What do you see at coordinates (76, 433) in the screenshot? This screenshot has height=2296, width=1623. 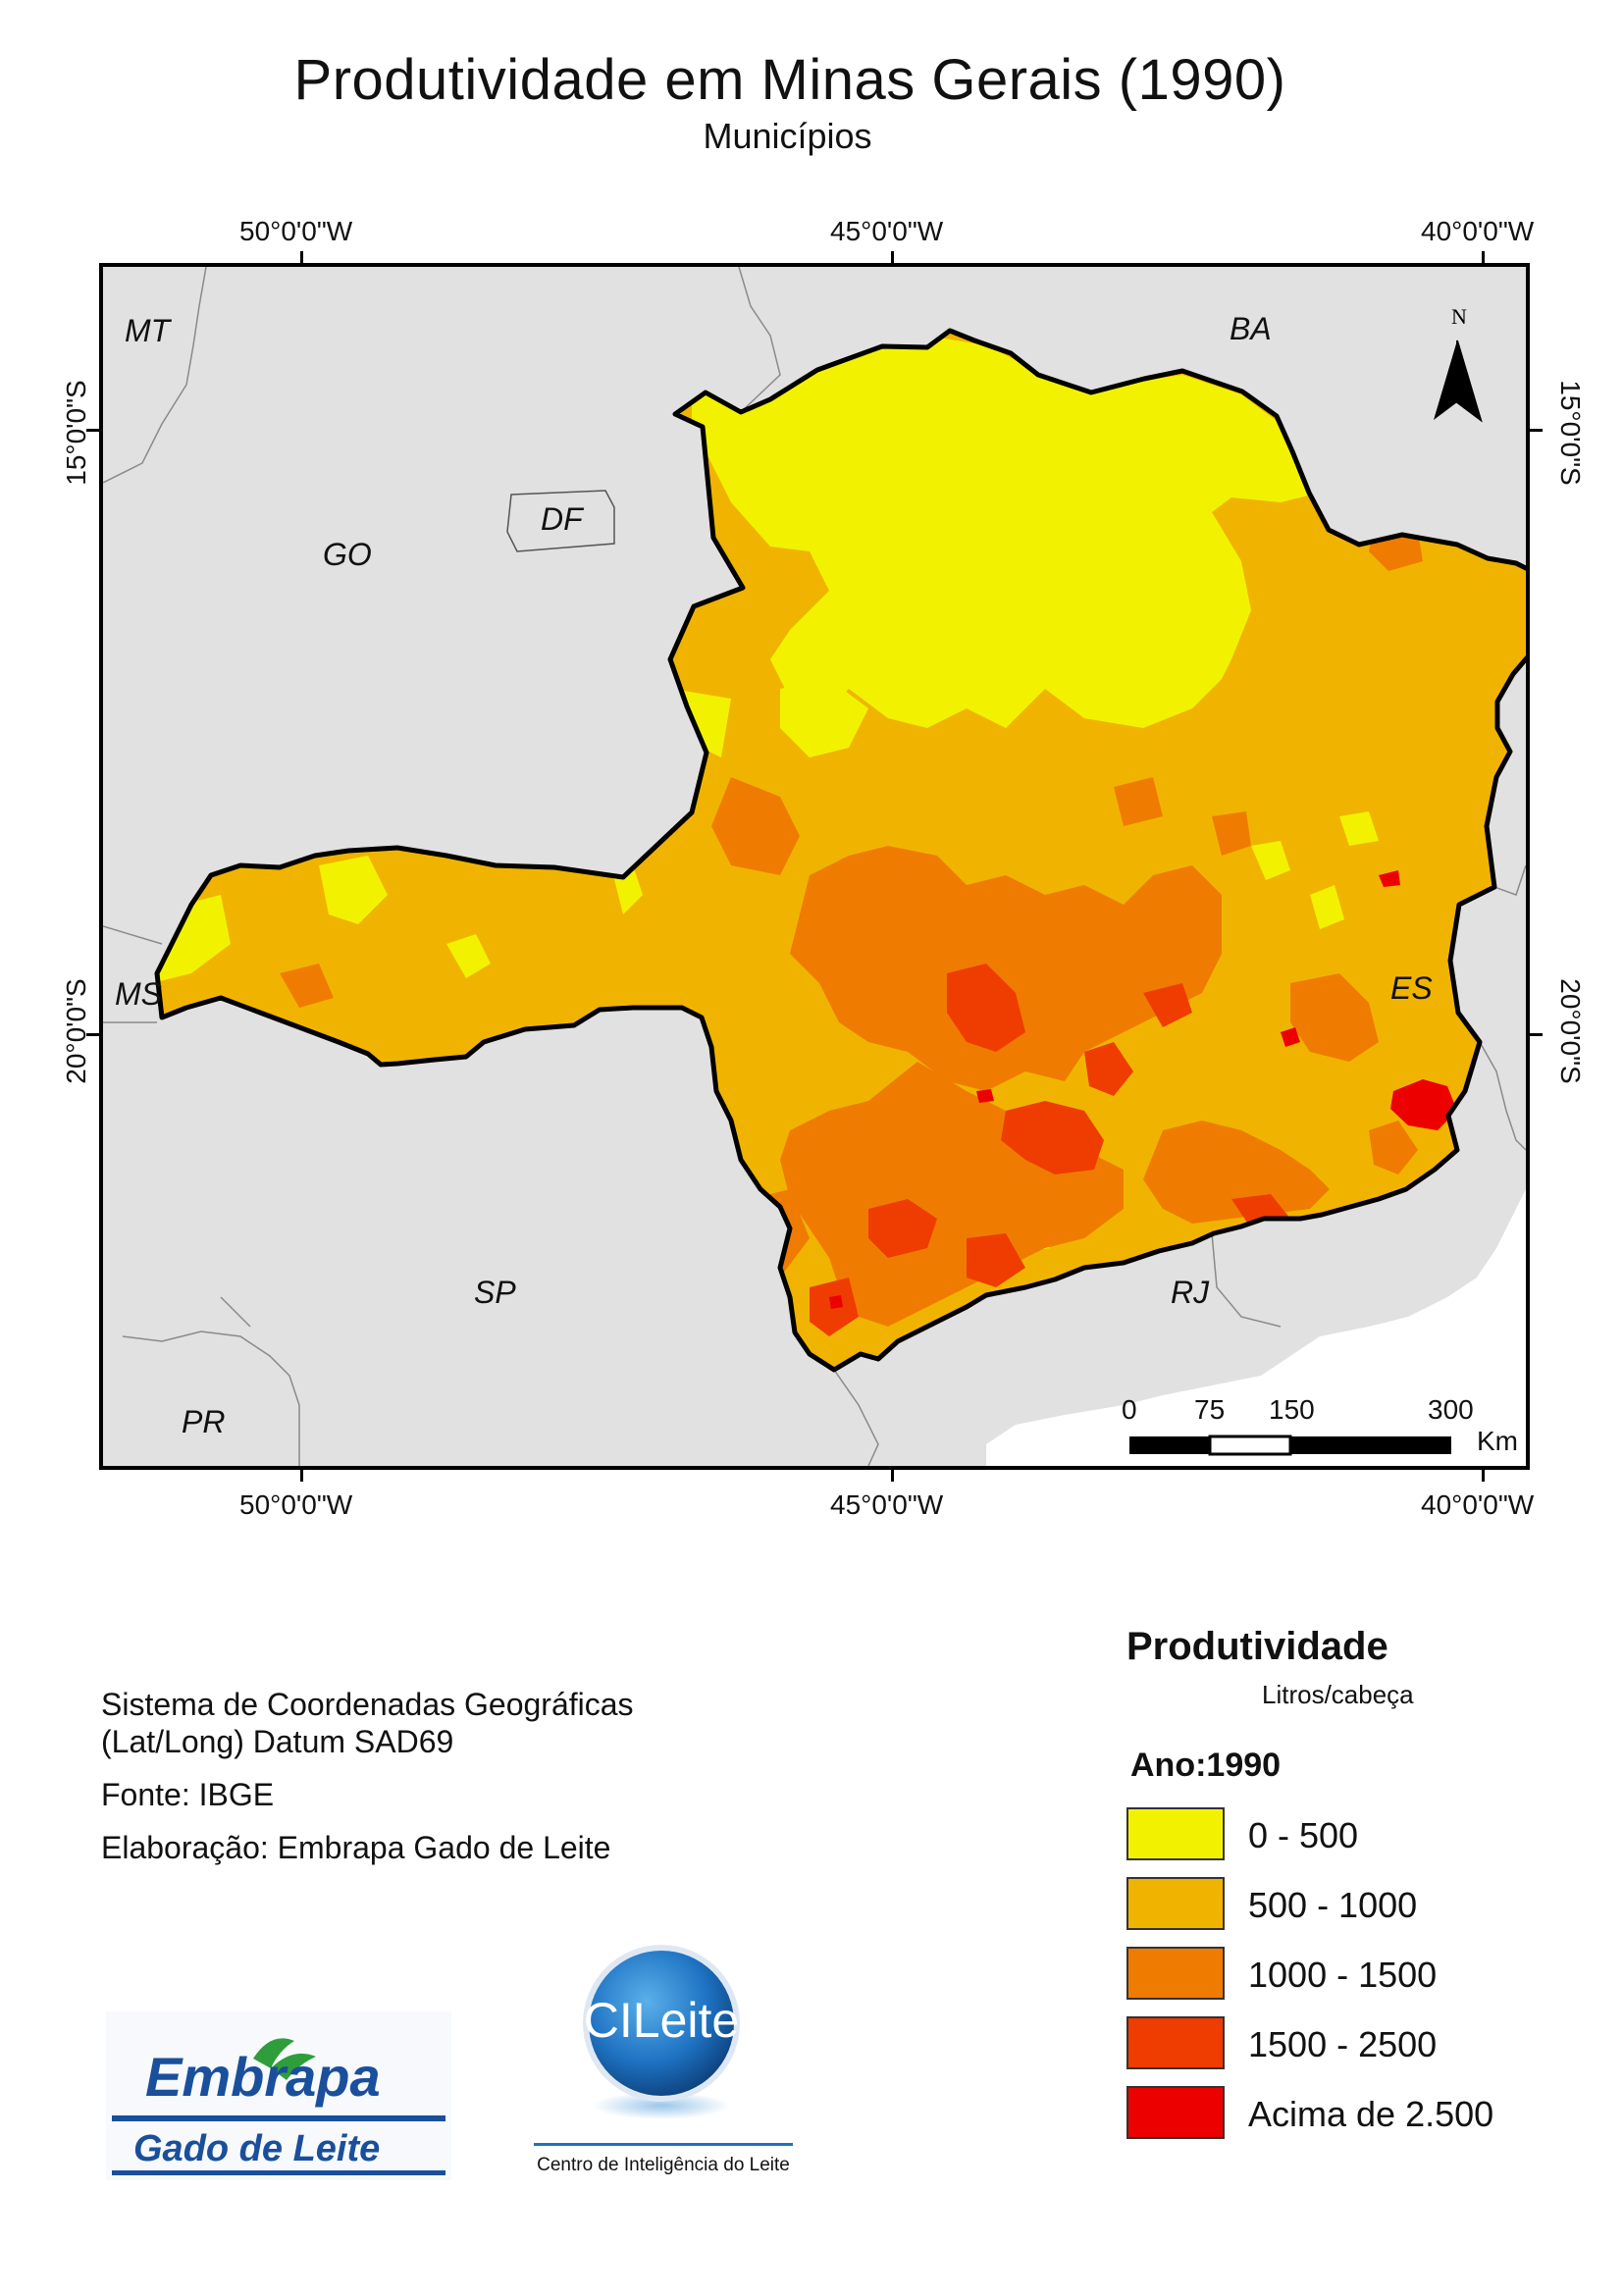 I see `lat-label-left-15s: 15°0'0"S` at bounding box center [76, 433].